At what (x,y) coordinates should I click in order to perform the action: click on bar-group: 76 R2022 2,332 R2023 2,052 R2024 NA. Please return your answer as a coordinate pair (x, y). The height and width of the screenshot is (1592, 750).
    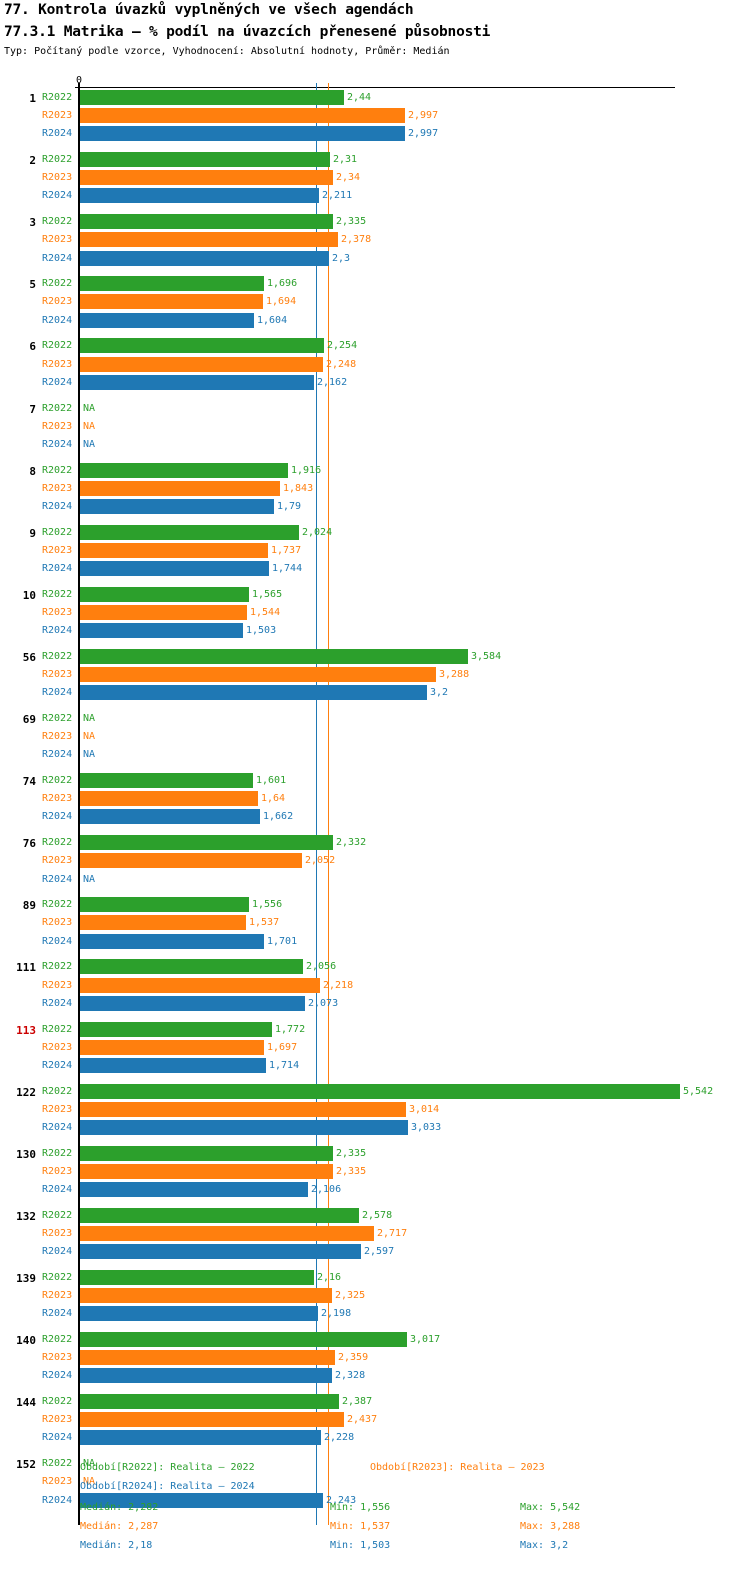
    Looking at the image, I should click on (375, 861).